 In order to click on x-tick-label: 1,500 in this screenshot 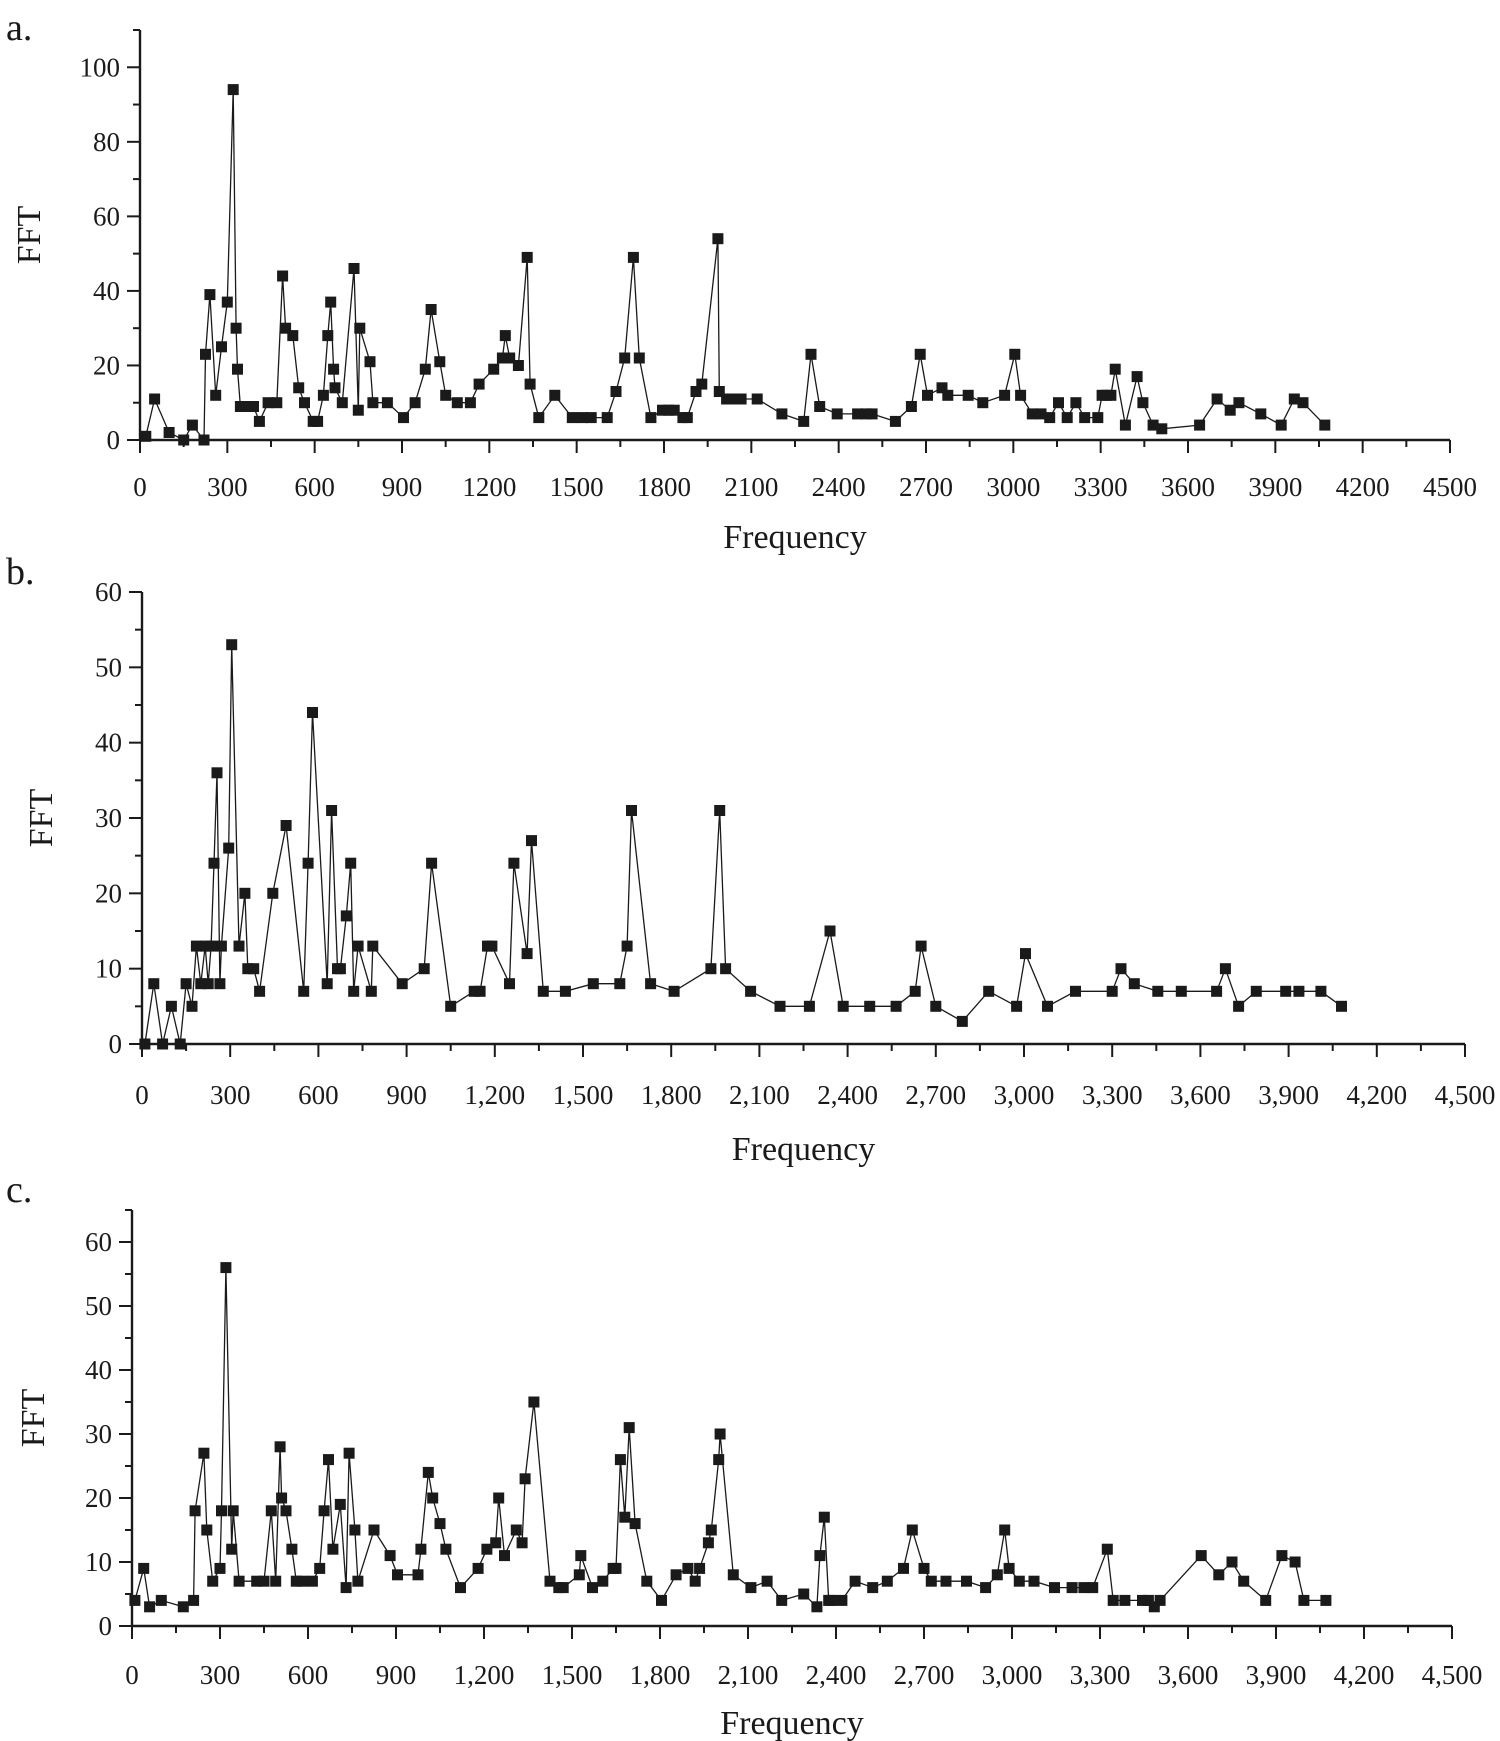, I will do `click(583, 1095)`.